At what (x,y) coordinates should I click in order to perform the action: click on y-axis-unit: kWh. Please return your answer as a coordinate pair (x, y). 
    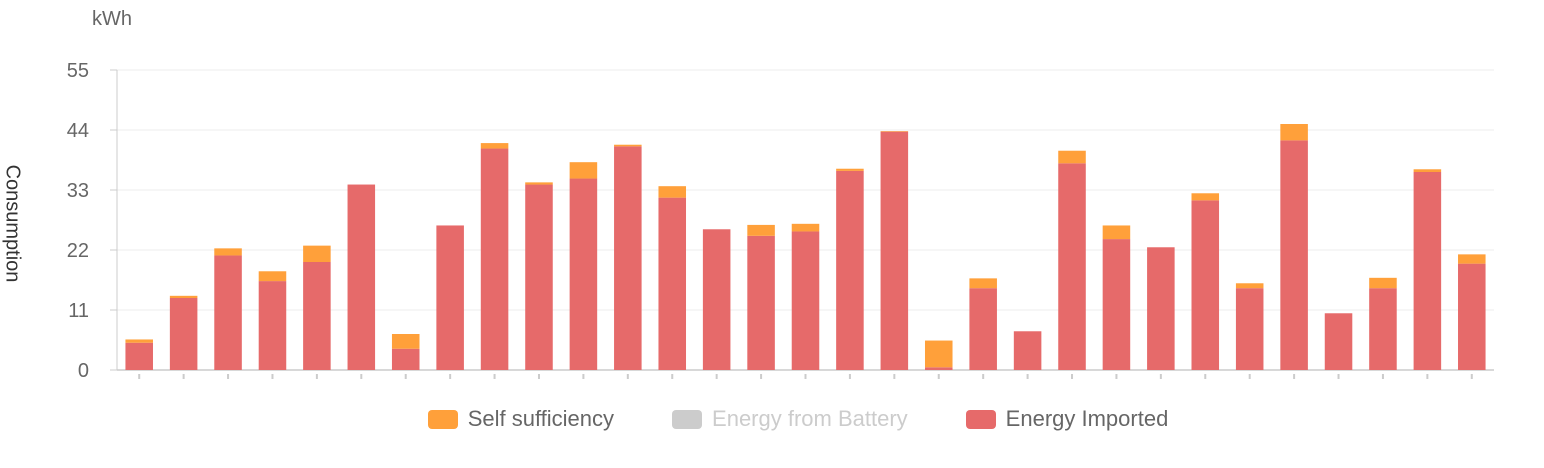
    Looking at the image, I should click on (112, 19).